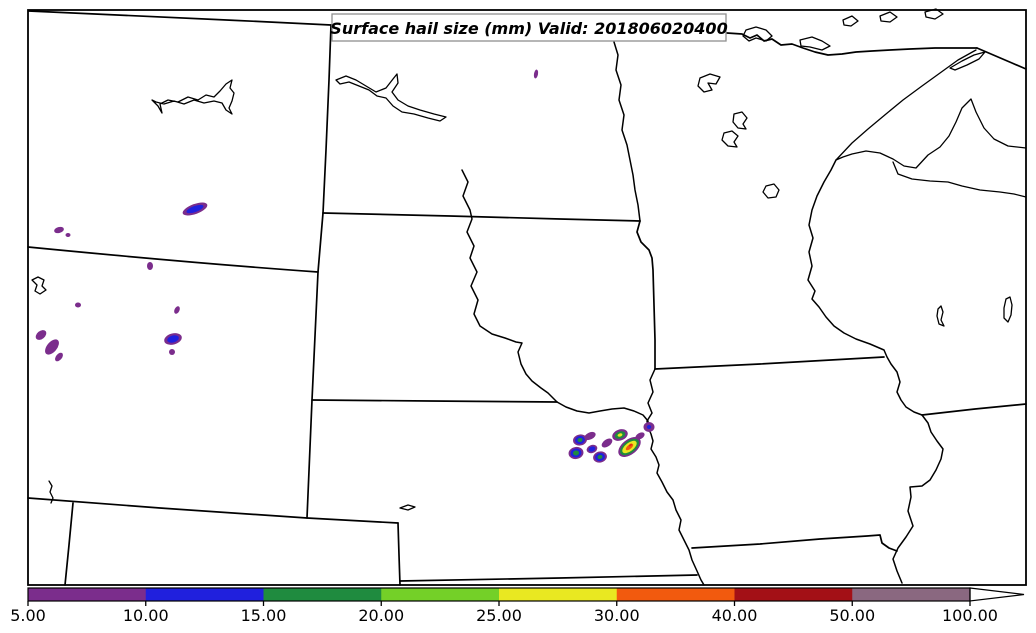 This screenshot has height=633, width=1036. What do you see at coordinates (967, 61) in the screenshot?
I see `isle-royale` at bounding box center [967, 61].